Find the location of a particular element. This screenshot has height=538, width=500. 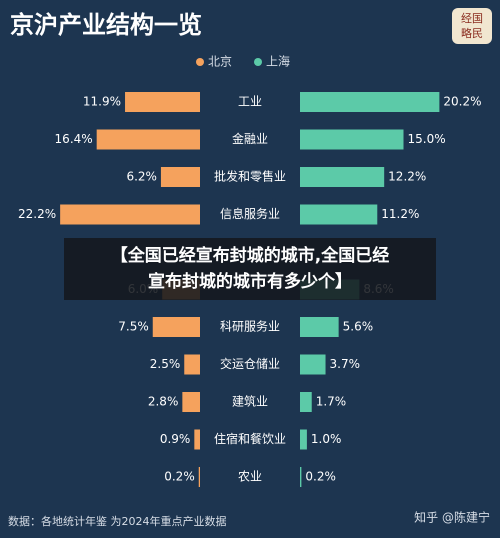

category-label: 工业 is located at coordinates (250, 102).